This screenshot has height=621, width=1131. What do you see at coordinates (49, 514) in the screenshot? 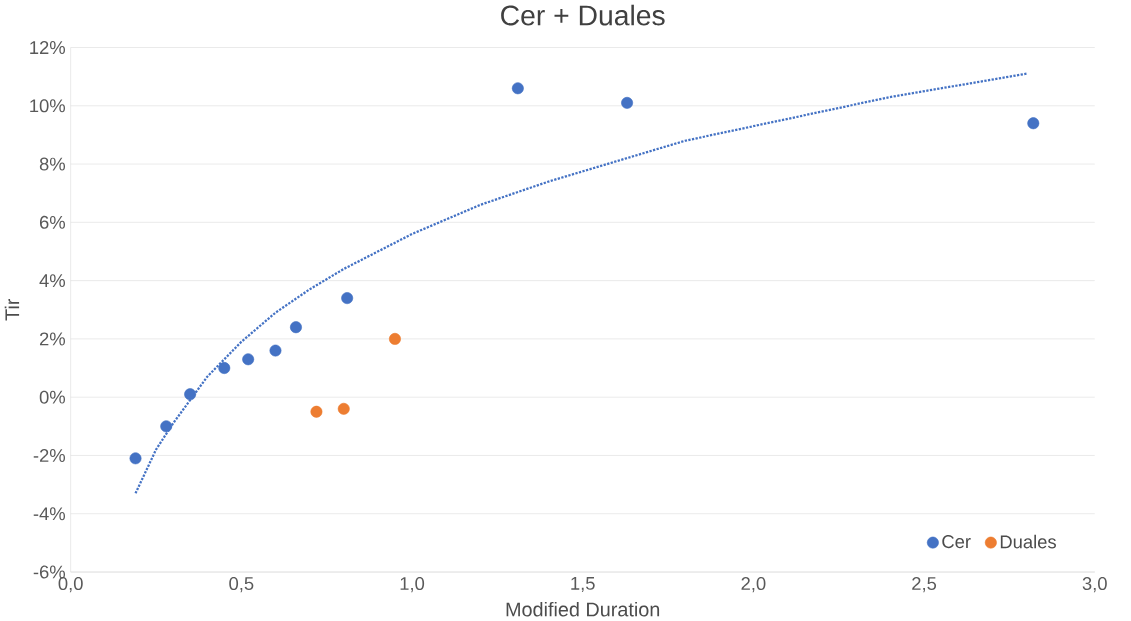
I see `y-tick-label: -4%` at bounding box center [49, 514].